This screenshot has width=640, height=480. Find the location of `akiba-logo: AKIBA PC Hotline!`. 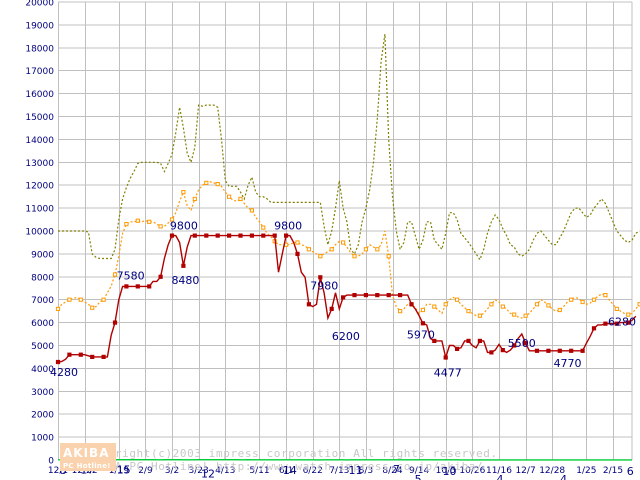

akiba-logo: AKIBA PC Hotline! is located at coordinates (88, 457).